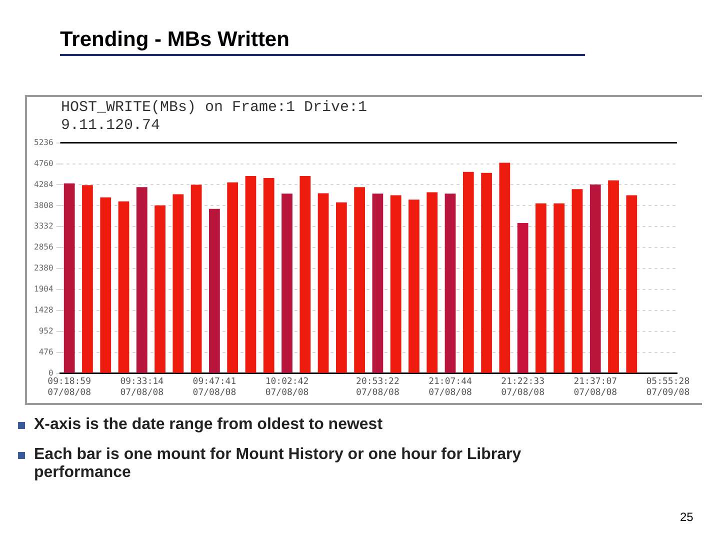 The width and height of the screenshot is (720, 540). Describe the element at coordinates (51, 373) in the screenshot. I see `y-tick-label: 0` at that location.